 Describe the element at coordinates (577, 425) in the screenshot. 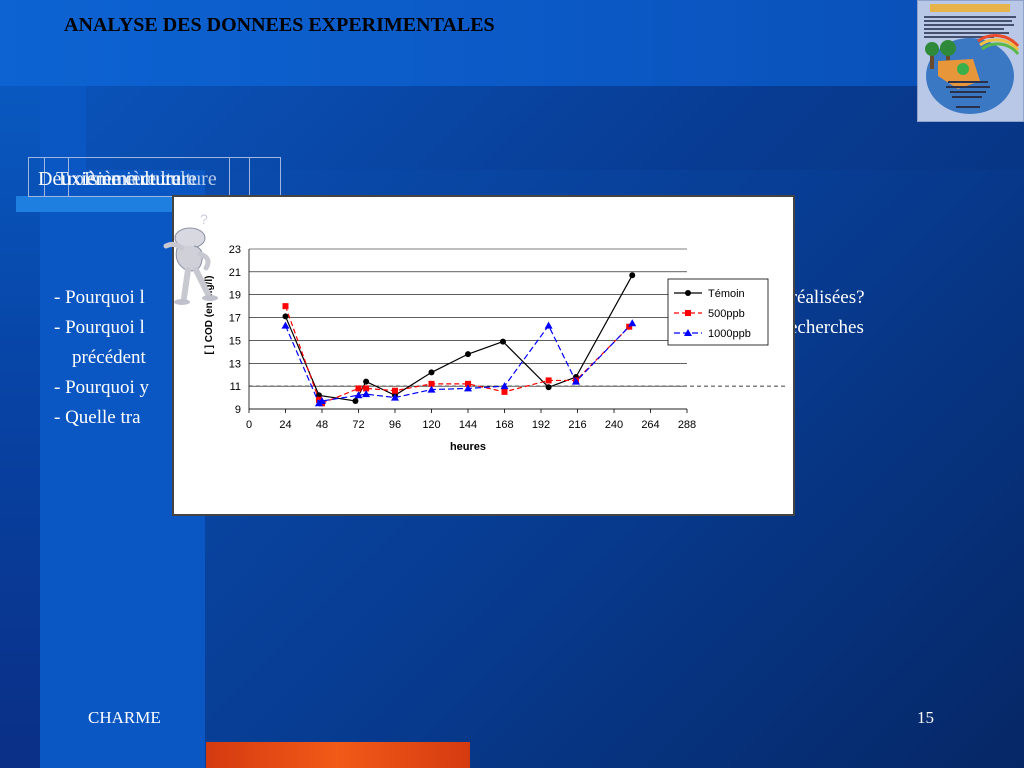

I see `x-tick-label: 216` at that location.